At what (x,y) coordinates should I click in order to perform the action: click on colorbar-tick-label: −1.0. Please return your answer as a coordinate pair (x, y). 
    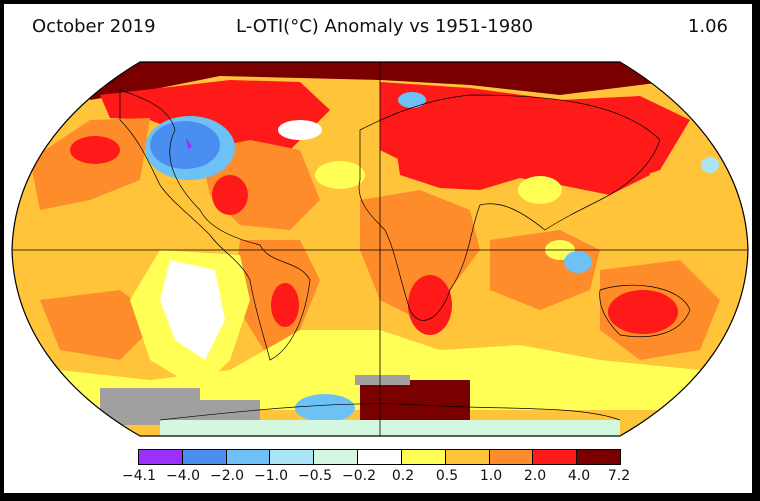
    Looking at the image, I should click on (271, 476).